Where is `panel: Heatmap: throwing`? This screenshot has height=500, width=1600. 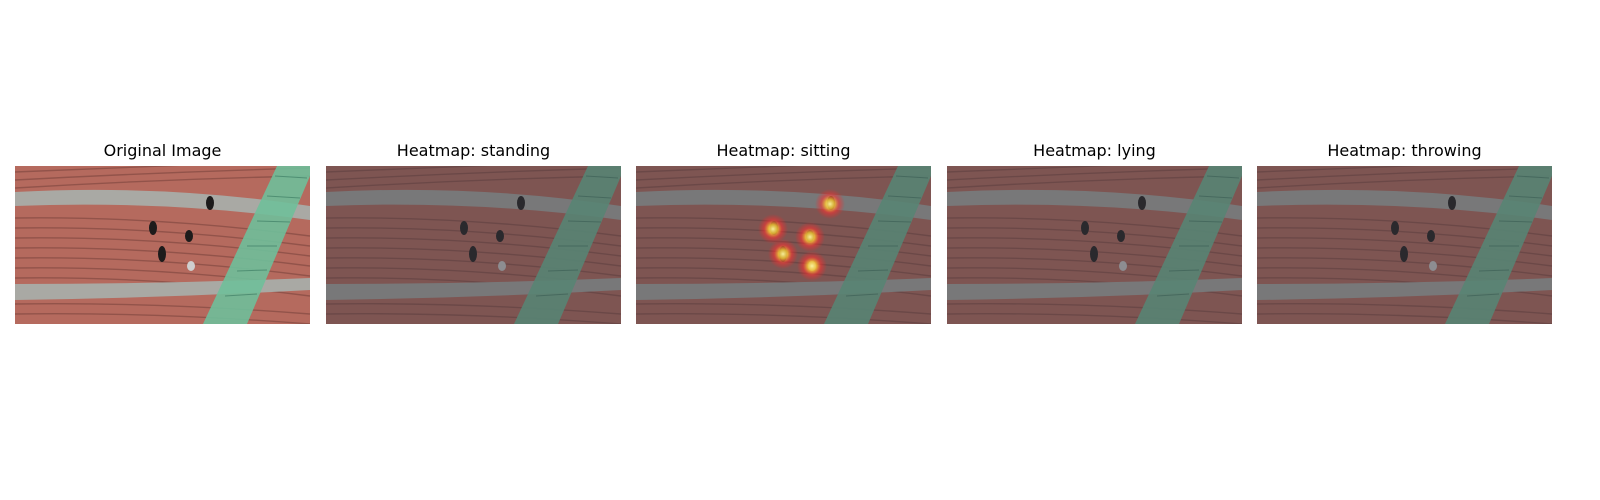
panel: Heatmap: throwing is located at coordinates (1404, 232).